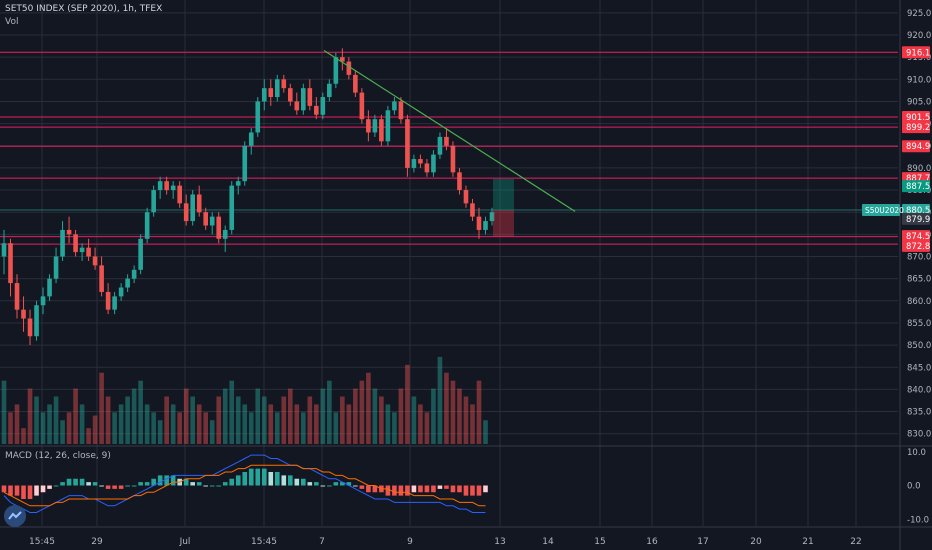 Image resolution: width=932 pixels, height=550 pixels. What do you see at coordinates (58, 456) in the screenshot?
I see `macd-legend: MACD (12, 26, close, 9)` at bounding box center [58, 456].